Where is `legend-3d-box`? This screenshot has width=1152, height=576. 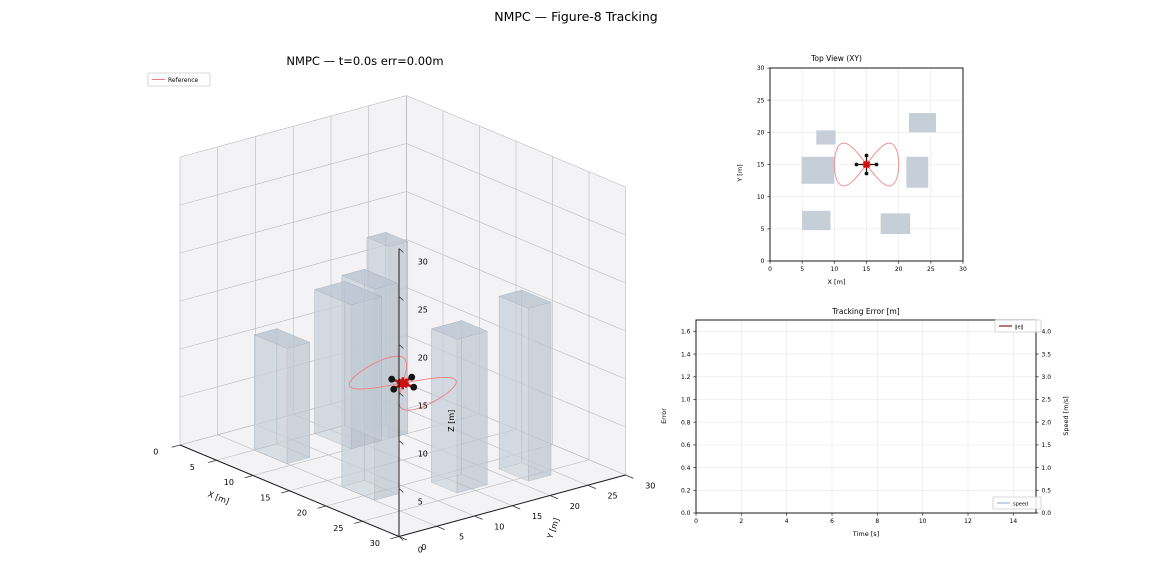
legend-3d-box is located at coordinates (179, 79).